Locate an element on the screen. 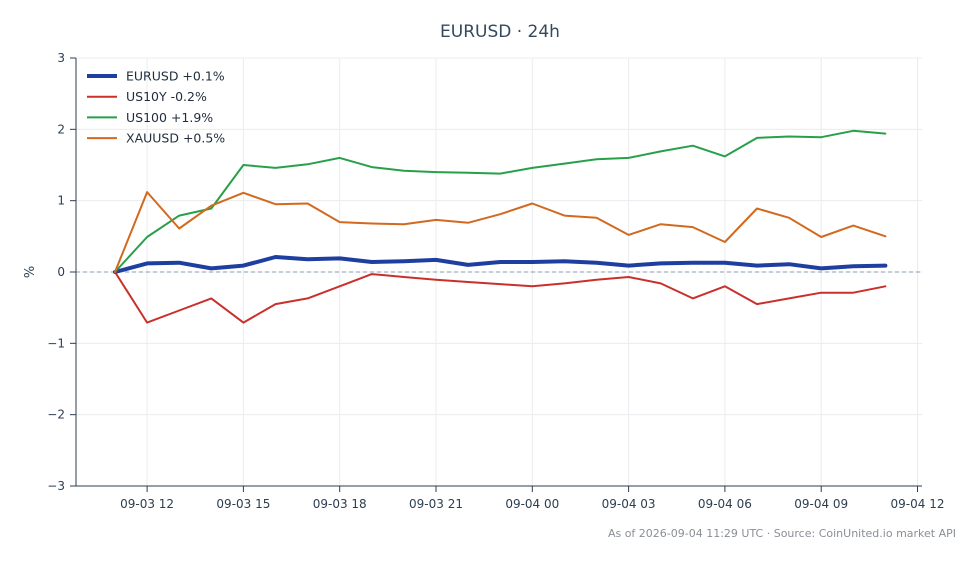  legend-label: US100 +1.9% is located at coordinates (169, 117).